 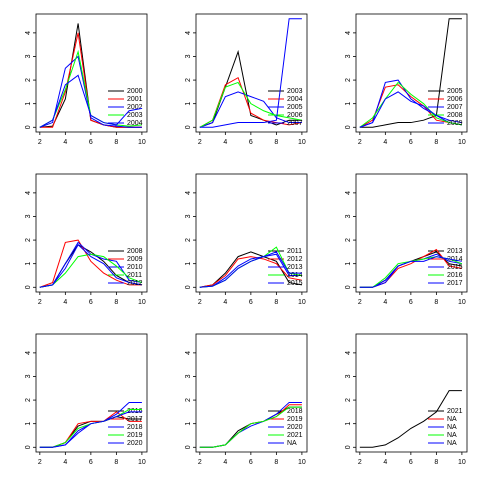 What do you see at coordinates (135, 251) in the screenshot?
I see `legend-label: 2008` at bounding box center [135, 251].